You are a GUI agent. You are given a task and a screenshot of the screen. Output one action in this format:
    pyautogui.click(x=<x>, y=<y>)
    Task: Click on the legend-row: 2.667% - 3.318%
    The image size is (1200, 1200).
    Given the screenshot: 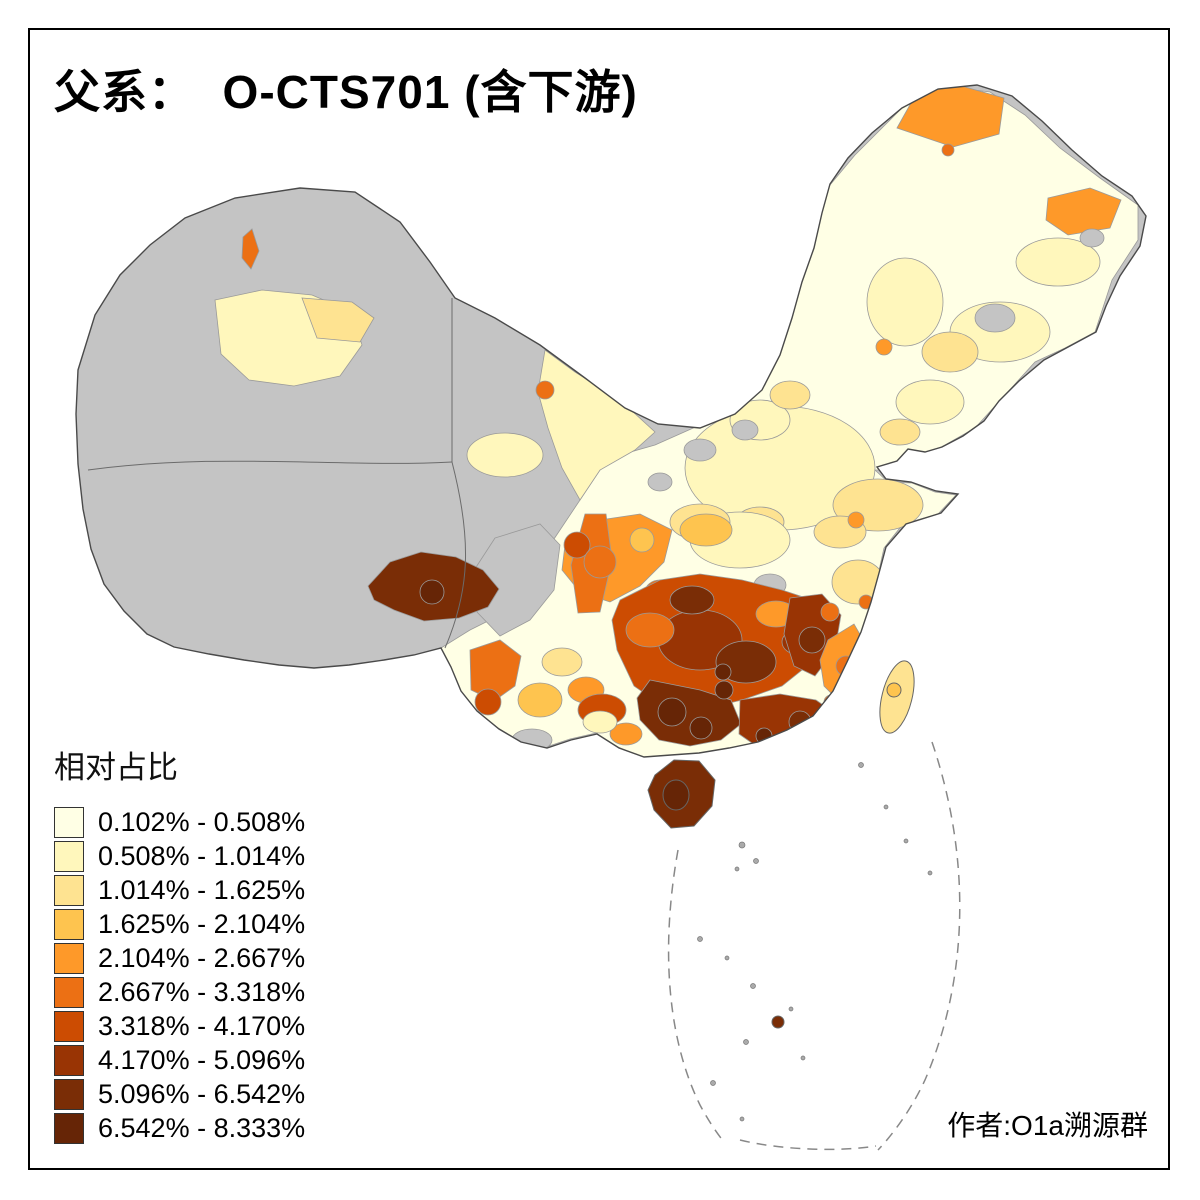 What is the action you would take?
    pyautogui.click(x=179, y=992)
    